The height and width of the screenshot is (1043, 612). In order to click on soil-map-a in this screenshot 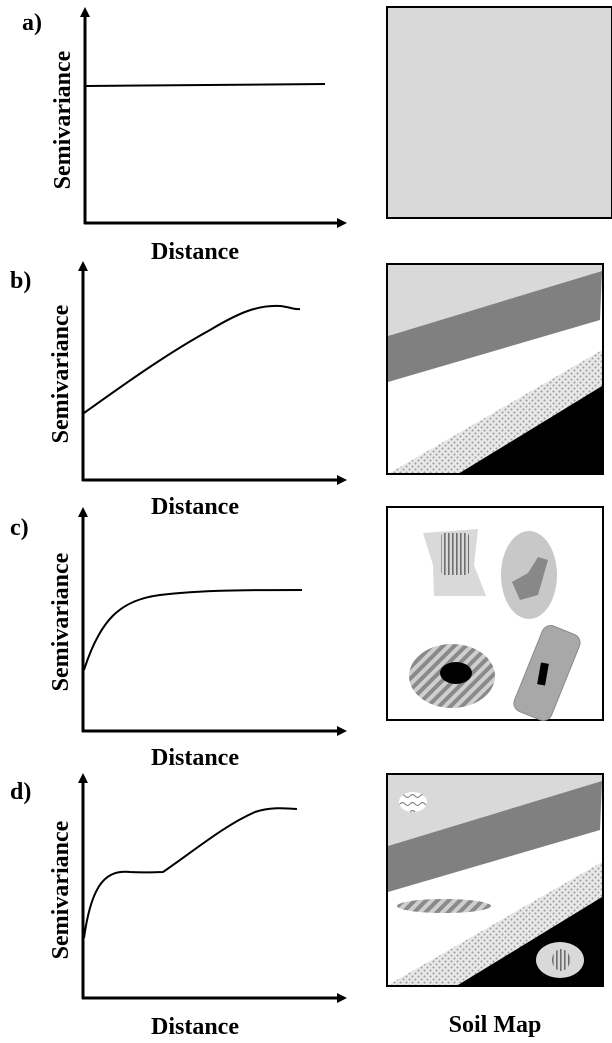, I will do `click(499, 112)`.